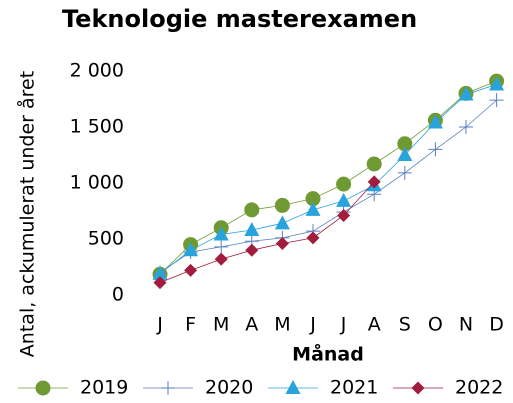 This screenshot has width=513, height=403. What do you see at coordinates (466, 325) in the screenshot?
I see `x-tick-label: N` at bounding box center [466, 325].